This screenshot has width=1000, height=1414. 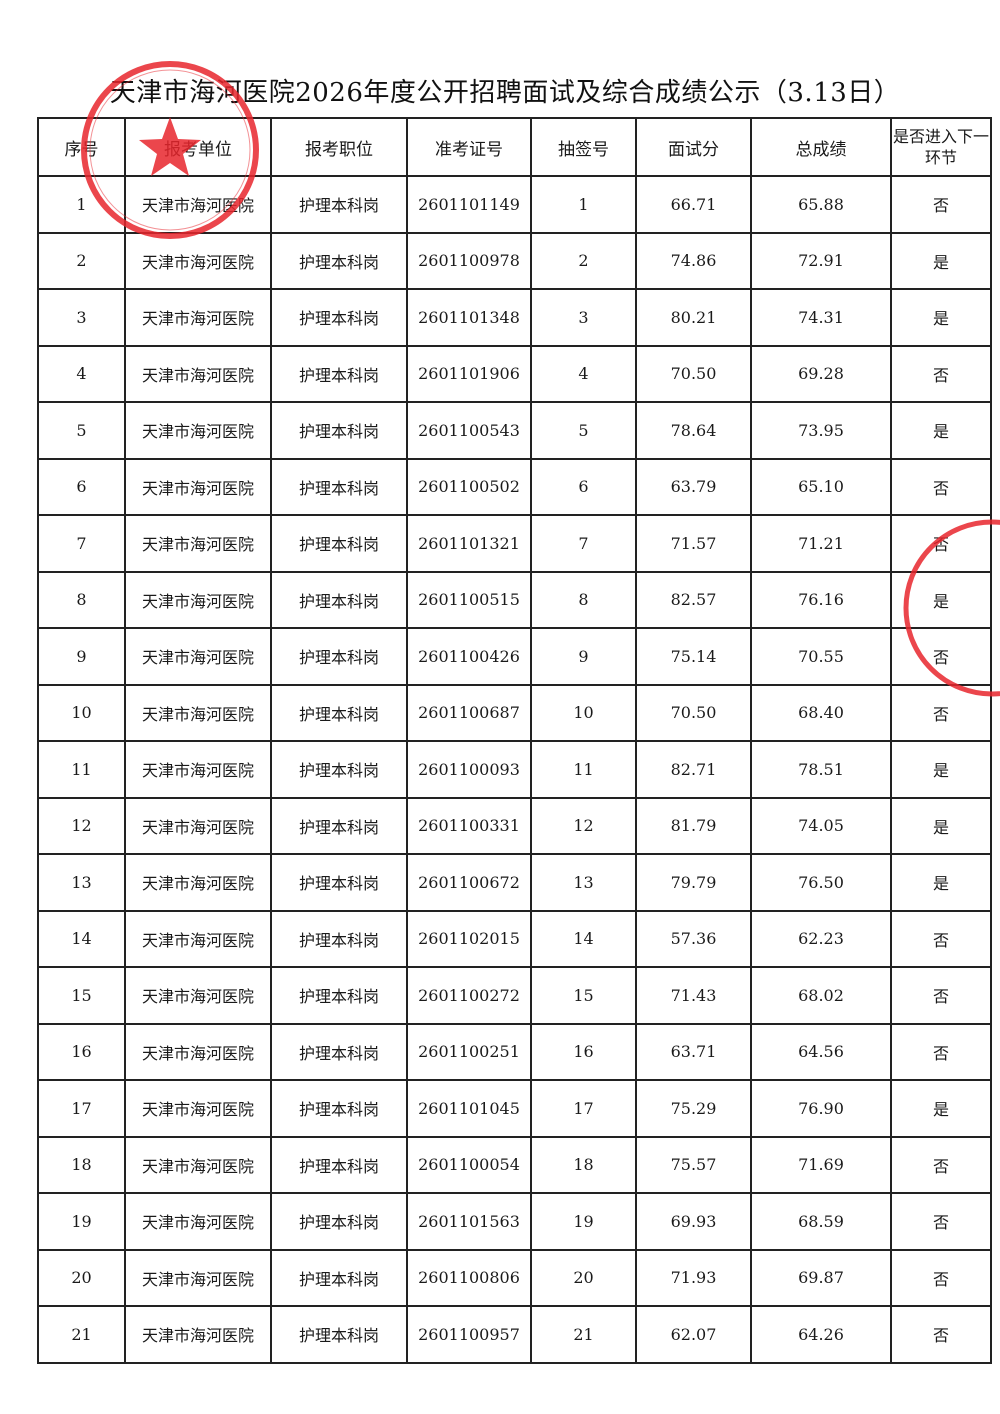 What do you see at coordinates (821, 882) in the screenshot?
I see `row-total-score: 76.50` at bounding box center [821, 882].